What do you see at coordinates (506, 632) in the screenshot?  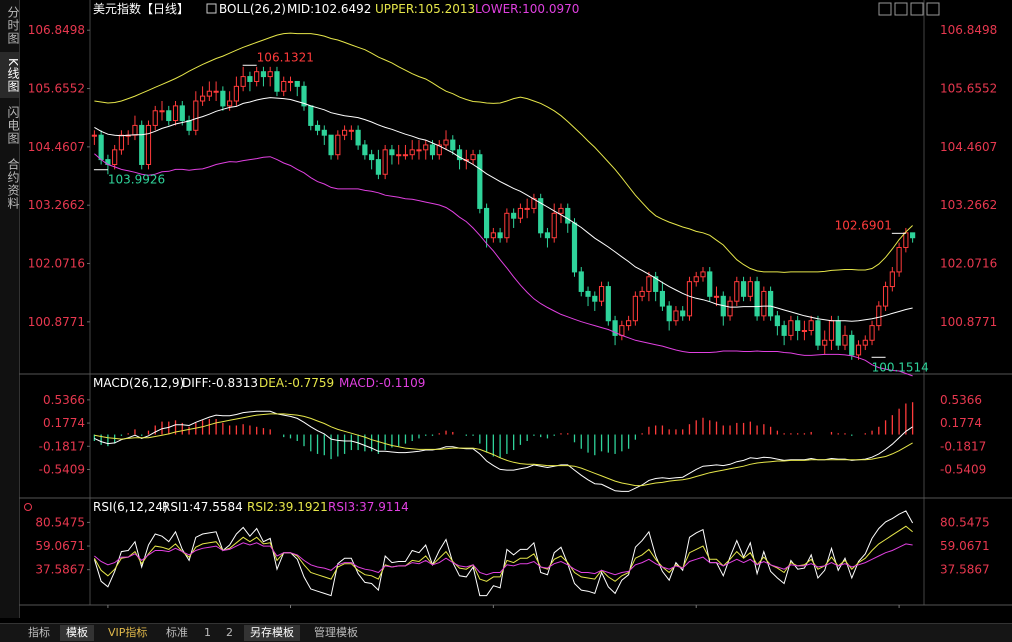 I see `bottom-tab-bar: 指标 模板 VIP指标 标准 1 2 另存模板 管理模板` at bounding box center [506, 632].